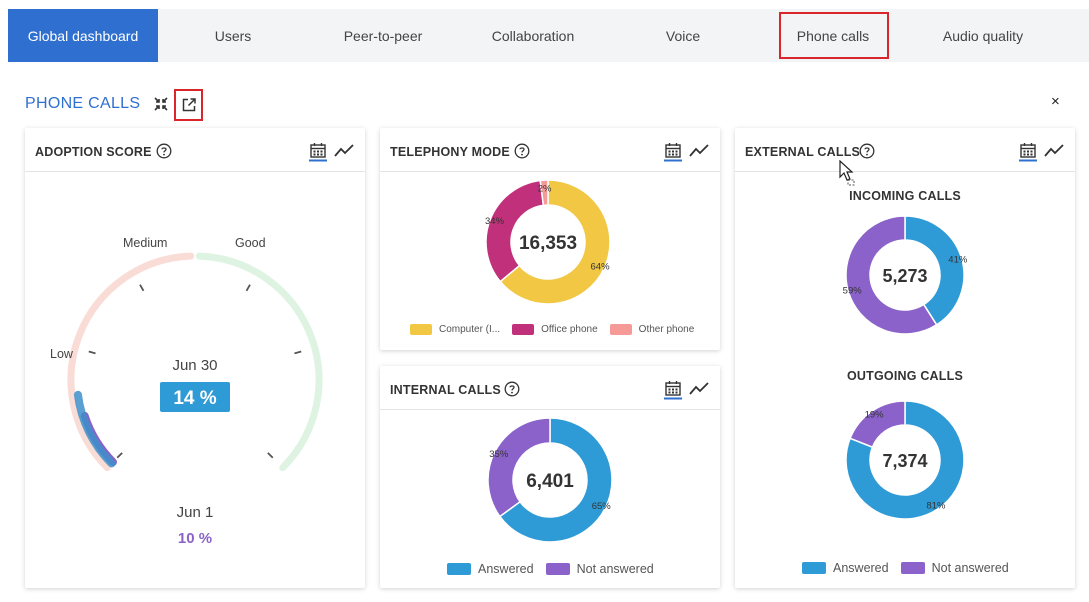 The image size is (1089, 602). Describe the element at coordinates (131, 362) in the screenshot. I see `gauge-arc-low` at that location.